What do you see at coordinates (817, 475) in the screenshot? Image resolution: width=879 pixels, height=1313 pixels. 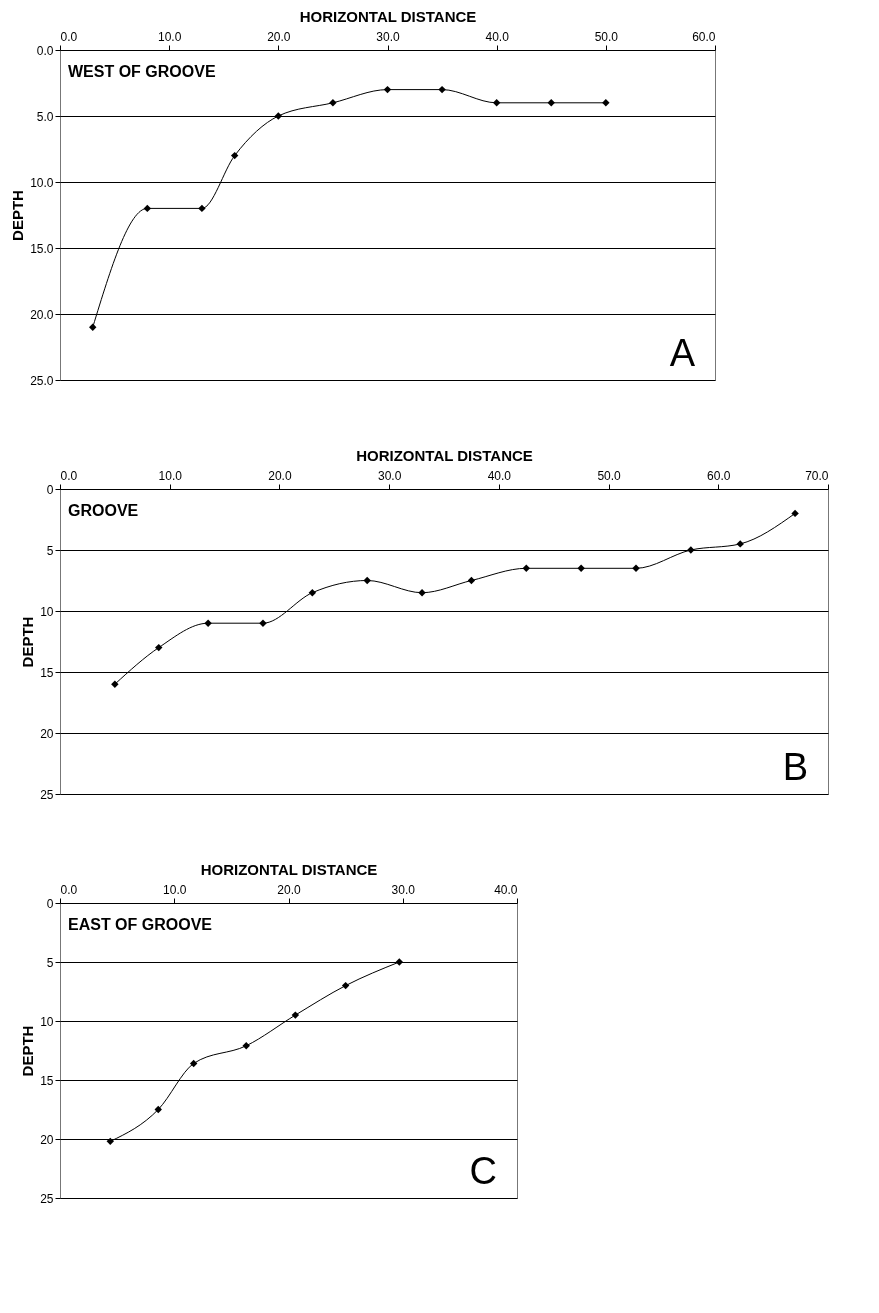 I see `x-tick-label: 70.0` at bounding box center [817, 475].